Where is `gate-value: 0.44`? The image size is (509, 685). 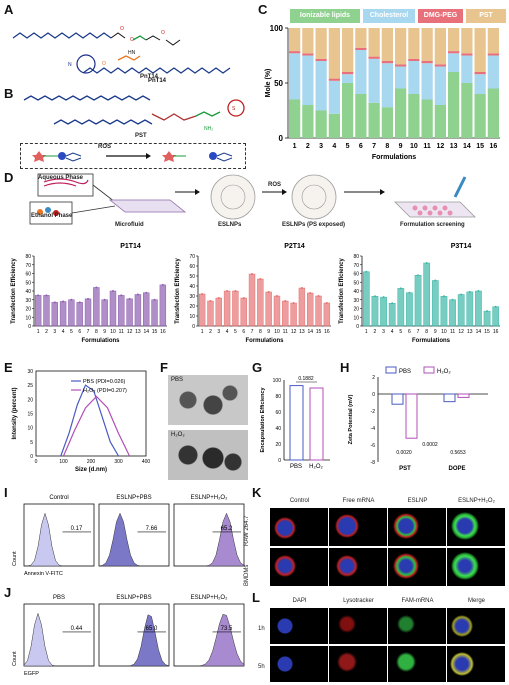 gate-value: 0.44 is located at coordinates (77, 629).